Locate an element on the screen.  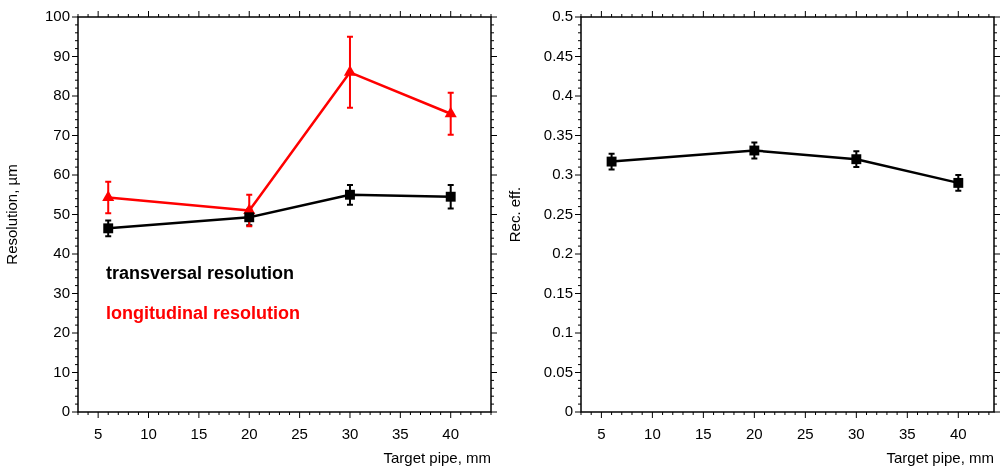
y-tick-label: 0.05 is located at coordinates (558, 371).